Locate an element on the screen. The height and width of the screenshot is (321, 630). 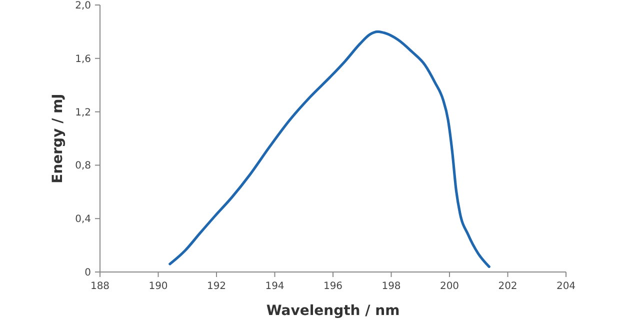
y-tick-label: 1,6 is located at coordinates (83, 59).